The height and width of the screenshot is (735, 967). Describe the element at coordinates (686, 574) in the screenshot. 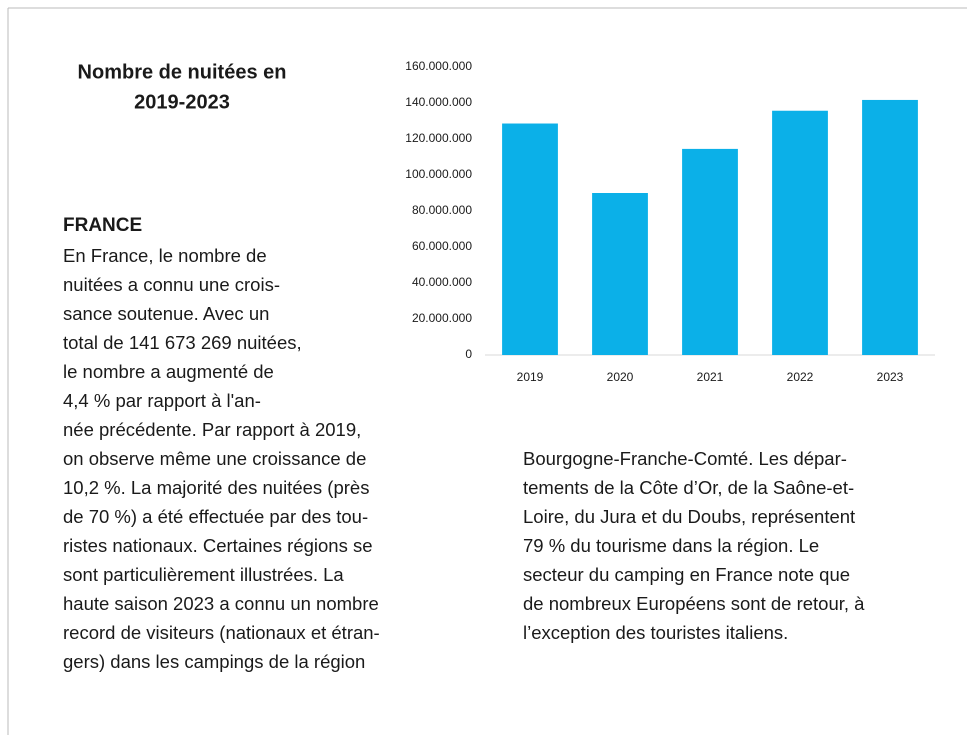

I see `paragraph-line: secteur du camping en France note que` at that location.